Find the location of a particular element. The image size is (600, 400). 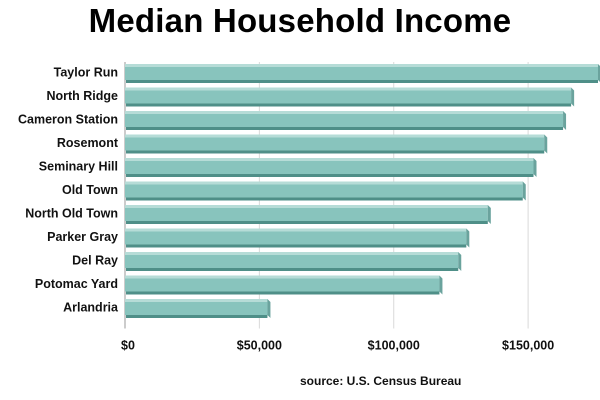

source-note: source: U.S. Census Bureau is located at coordinates (381, 381).